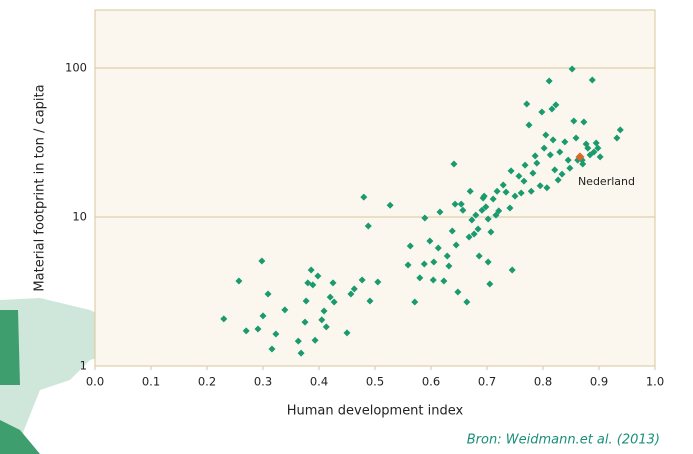 The height and width of the screenshot is (454, 693). I want to click on source: Bron: Weidmann.et al. (2013), so click(563, 440).